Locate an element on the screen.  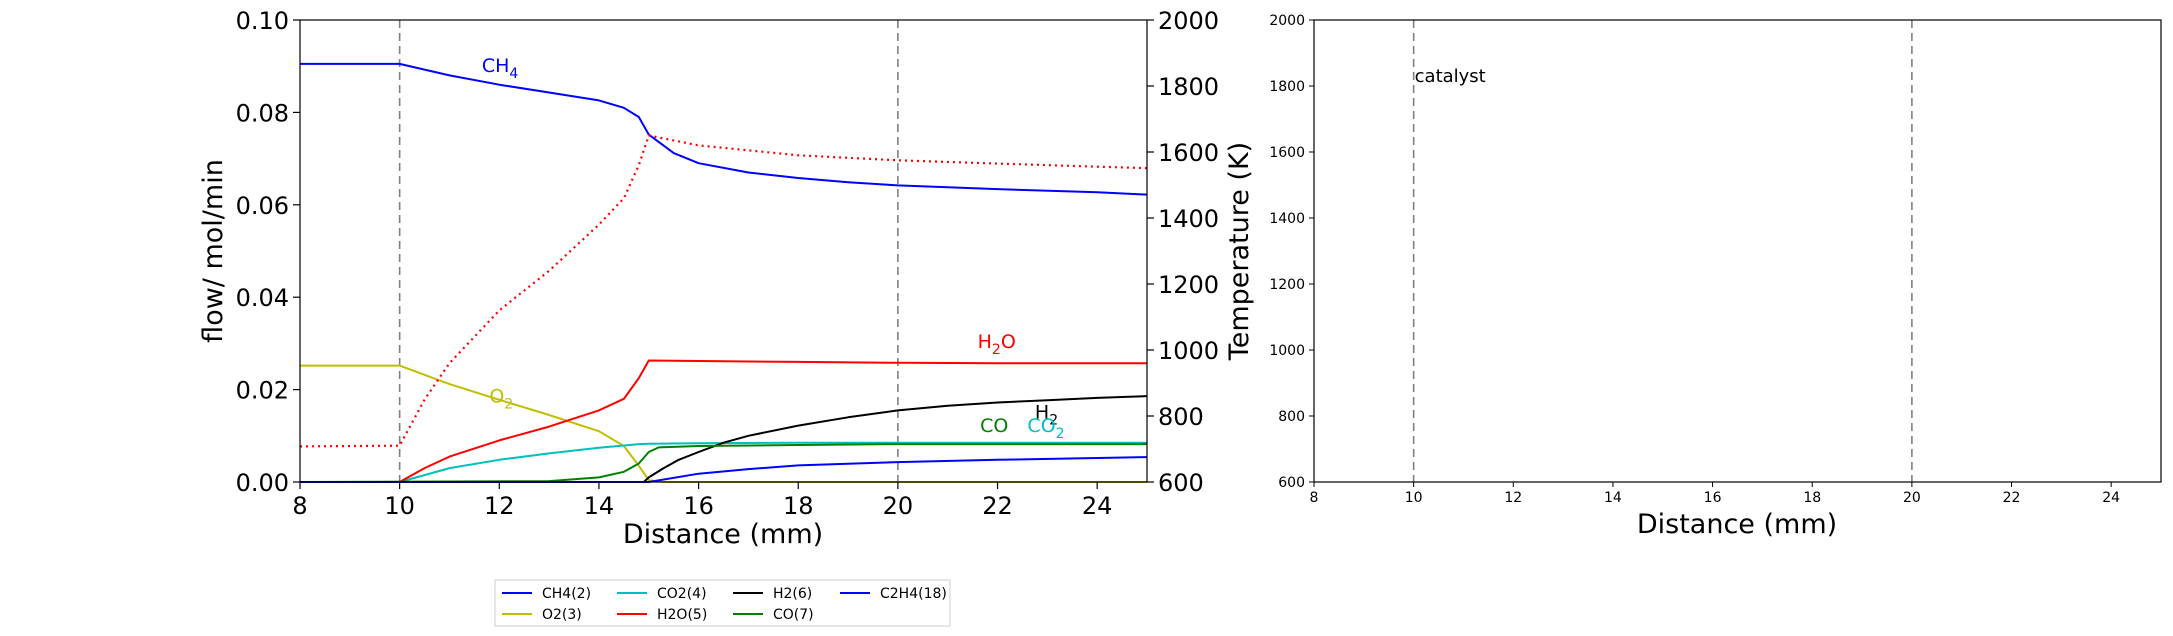
right-annotations: catalyst is located at coordinates (1450, 76).